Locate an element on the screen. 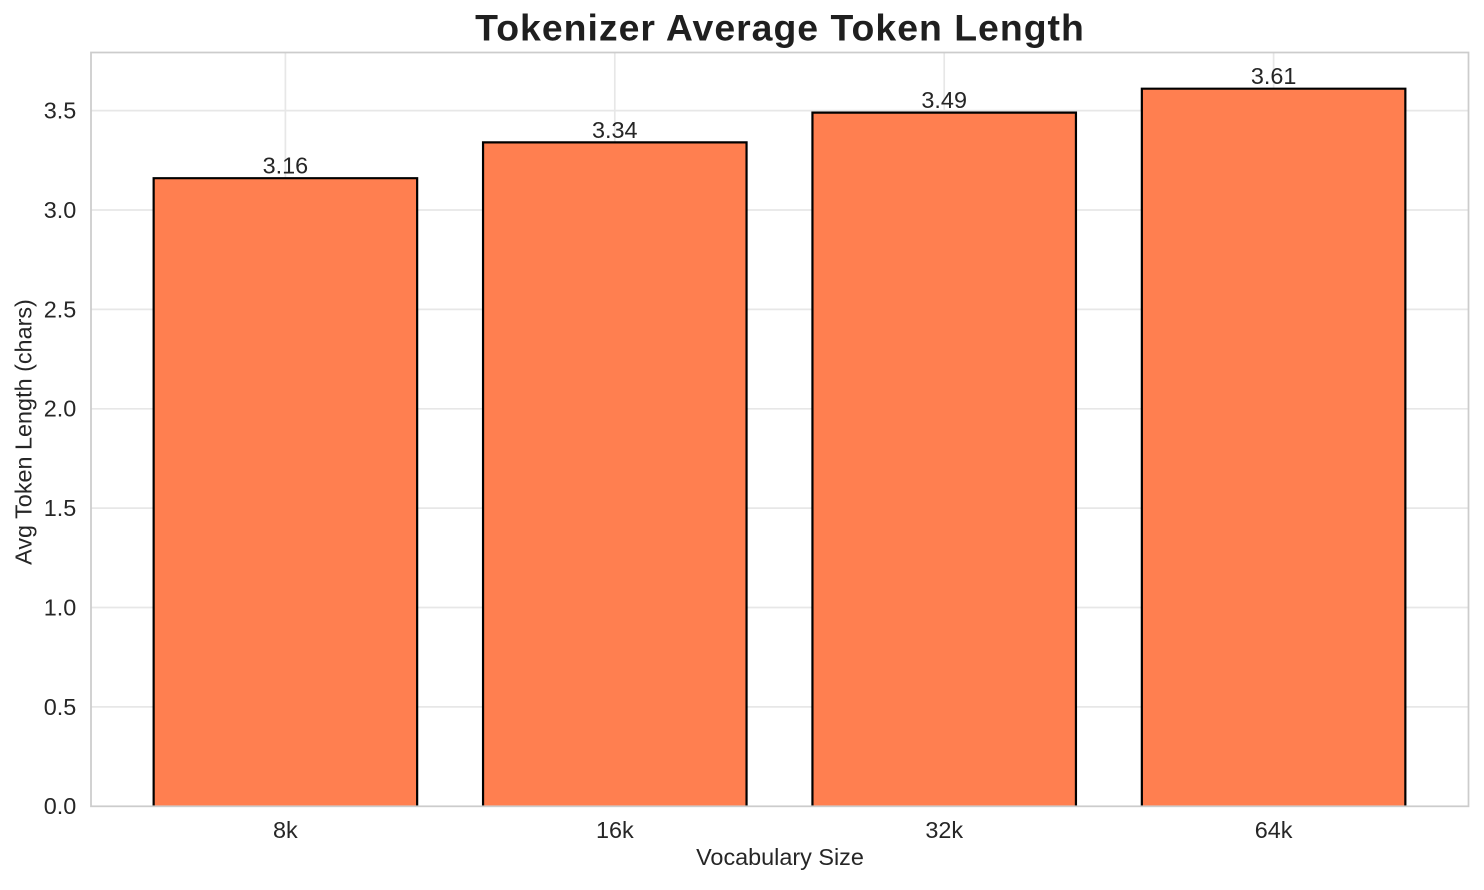 This screenshot has height=890, width=1484. svg-text: 3.49 is located at coordinates (944, 100).